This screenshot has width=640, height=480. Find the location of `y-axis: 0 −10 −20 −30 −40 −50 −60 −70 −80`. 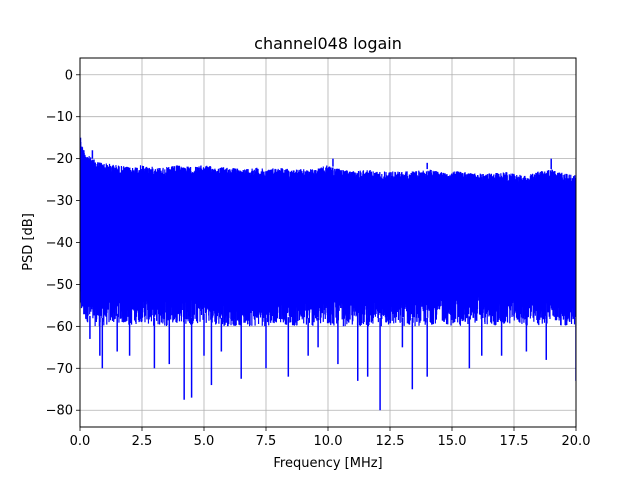

y-axis: 0 −10 −20 −30 −40 −50 −60 −70 −80 is located at coordinates (63, 243).